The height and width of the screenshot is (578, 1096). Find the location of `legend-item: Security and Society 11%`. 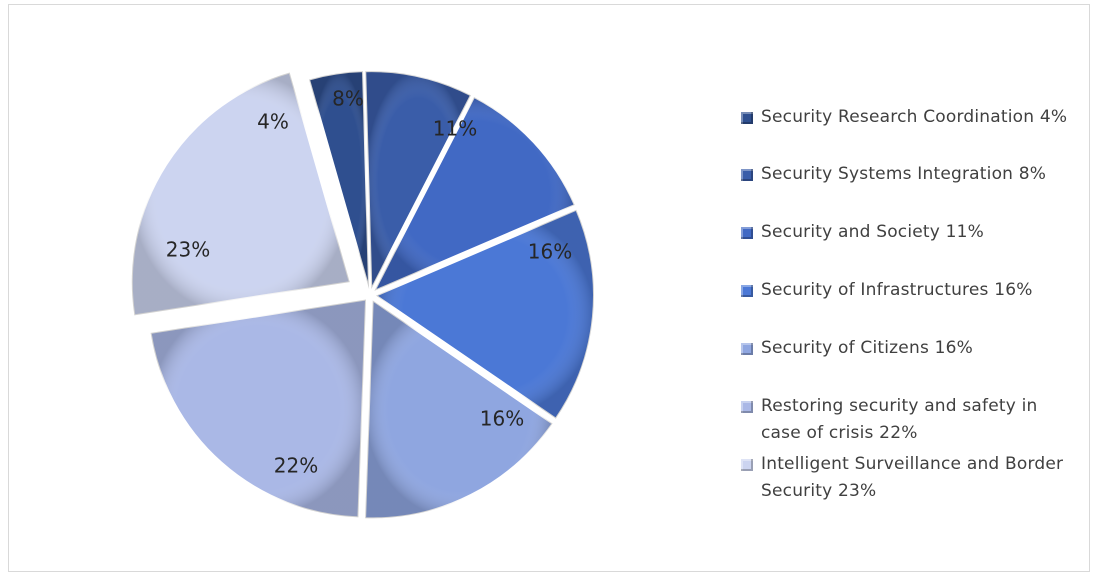

legend-item: Security and Society 11% is located at coordinates (911, 232).